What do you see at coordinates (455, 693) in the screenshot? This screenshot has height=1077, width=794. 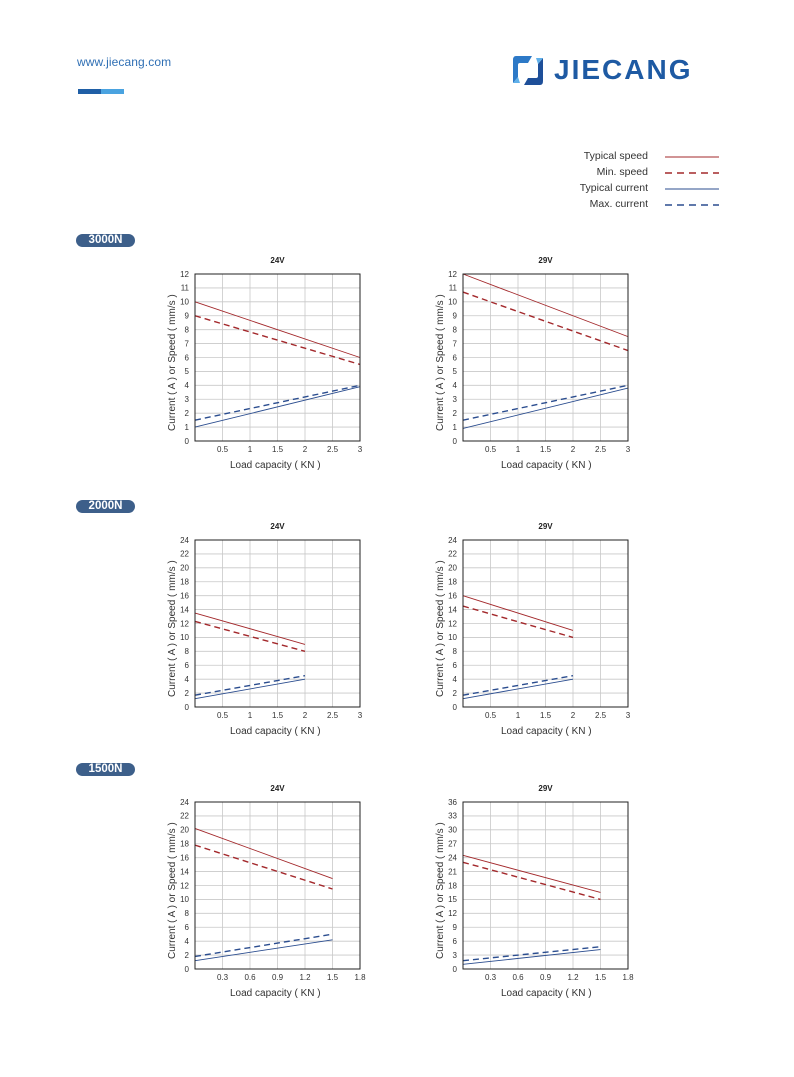 I see `y-tick-label: 2` at bounding box center [455, 693].